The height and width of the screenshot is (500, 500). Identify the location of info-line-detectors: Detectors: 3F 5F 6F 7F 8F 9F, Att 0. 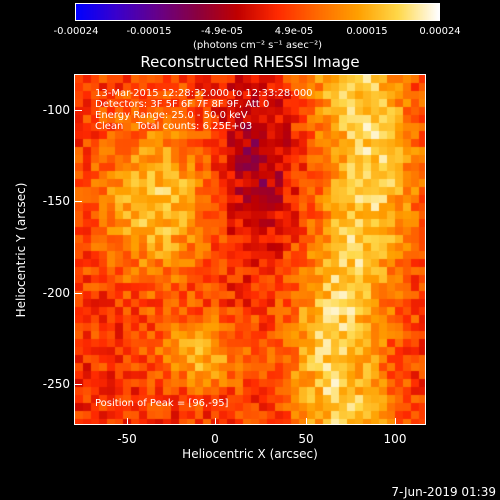
(182, 104).